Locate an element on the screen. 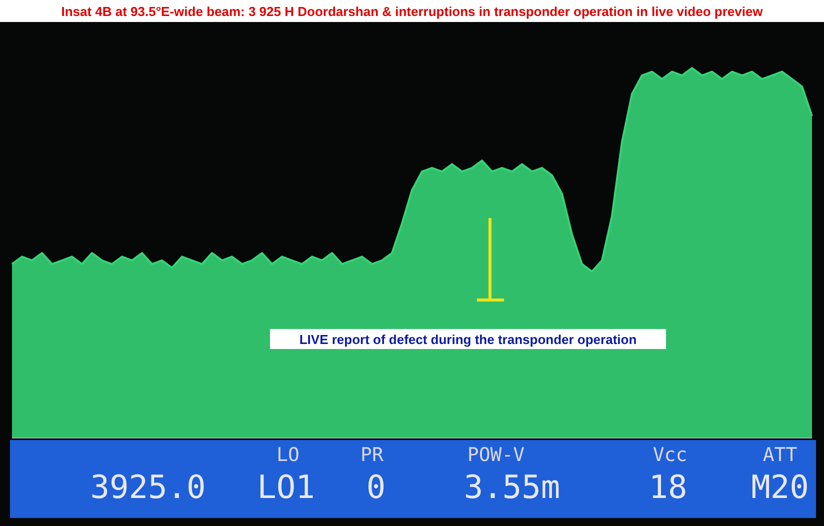  text: LO is located at coordinates (288, 455).